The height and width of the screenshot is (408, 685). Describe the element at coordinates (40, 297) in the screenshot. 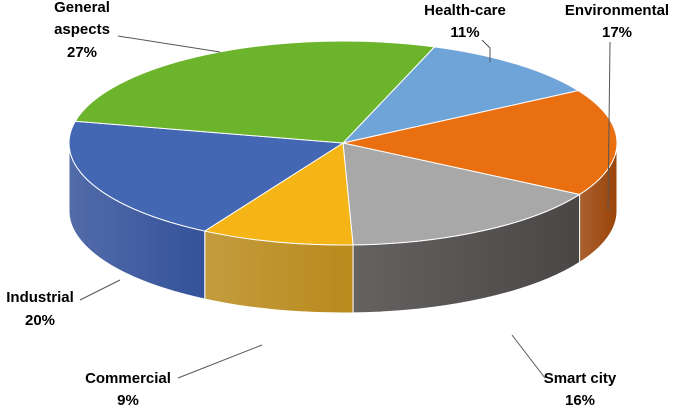

I see `slice-category-label: Industrial` at that location.